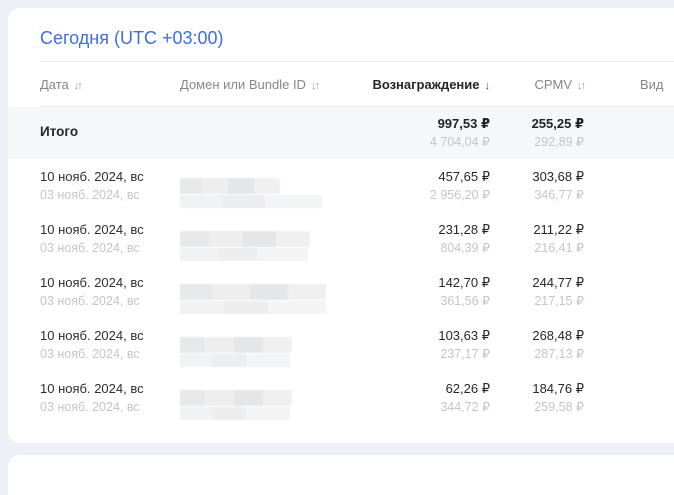  What do you see at coordinates (464, 335) in the screenshot?
I see `reward-value: 103,63 ₽` at bounding box center [464, 335].